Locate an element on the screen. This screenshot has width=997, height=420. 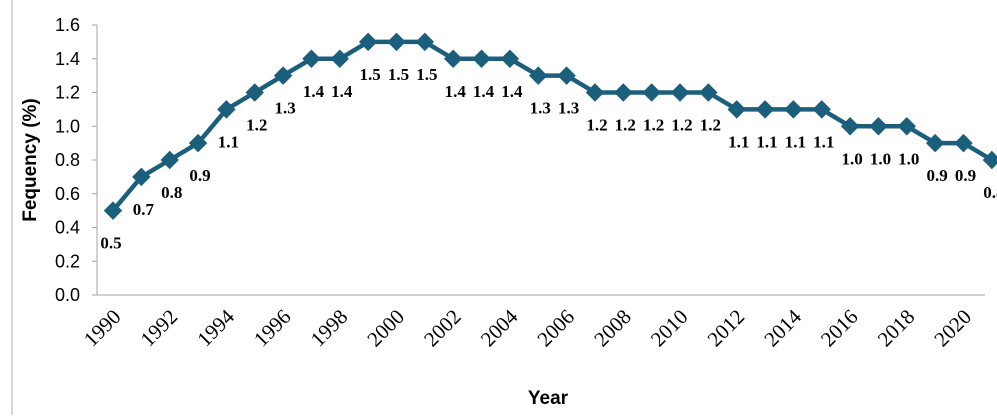
x-tick-label: 2000 is located at coordinates (385, 328).